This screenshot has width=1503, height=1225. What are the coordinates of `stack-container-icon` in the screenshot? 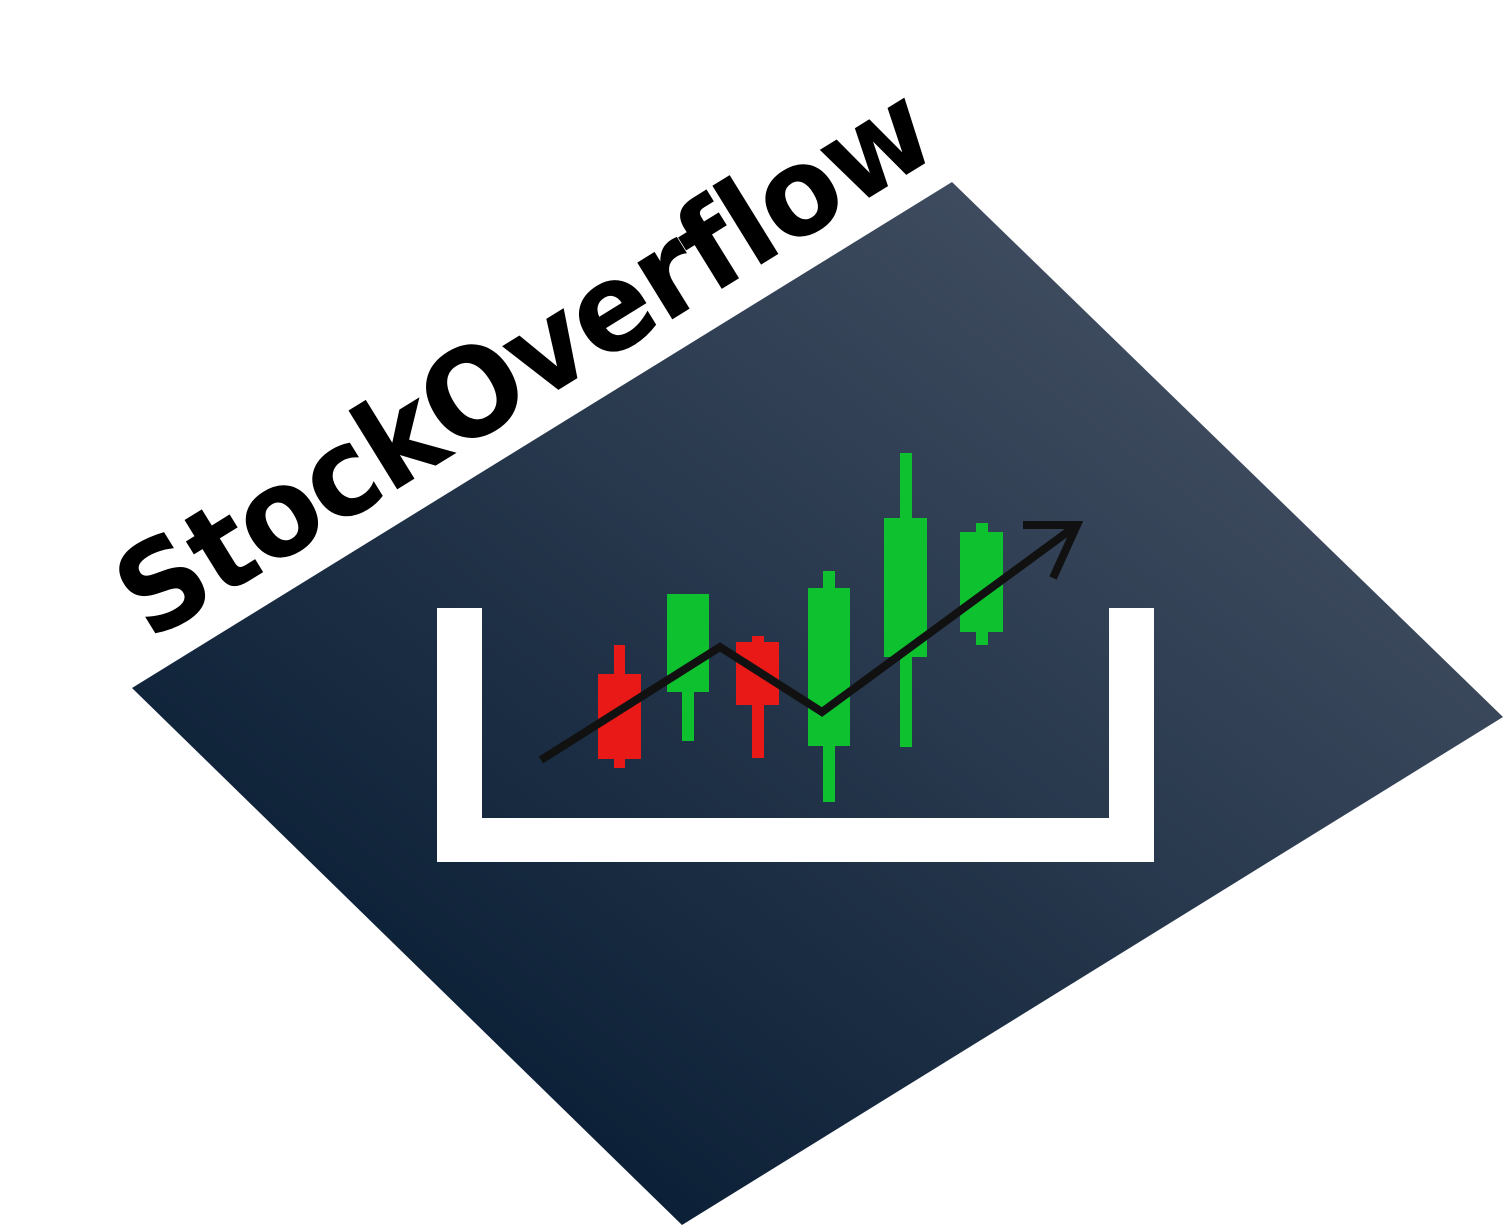 It's located at (795, 735).